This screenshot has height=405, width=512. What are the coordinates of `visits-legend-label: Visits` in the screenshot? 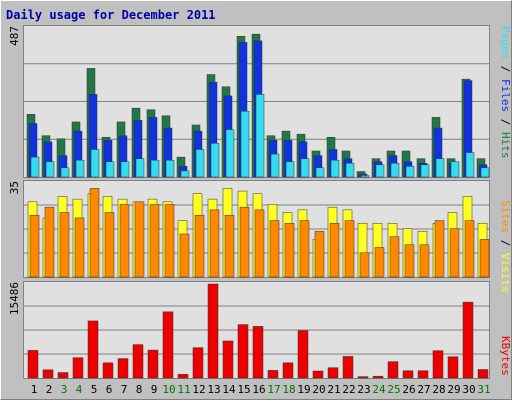 It's located at (505, 273).